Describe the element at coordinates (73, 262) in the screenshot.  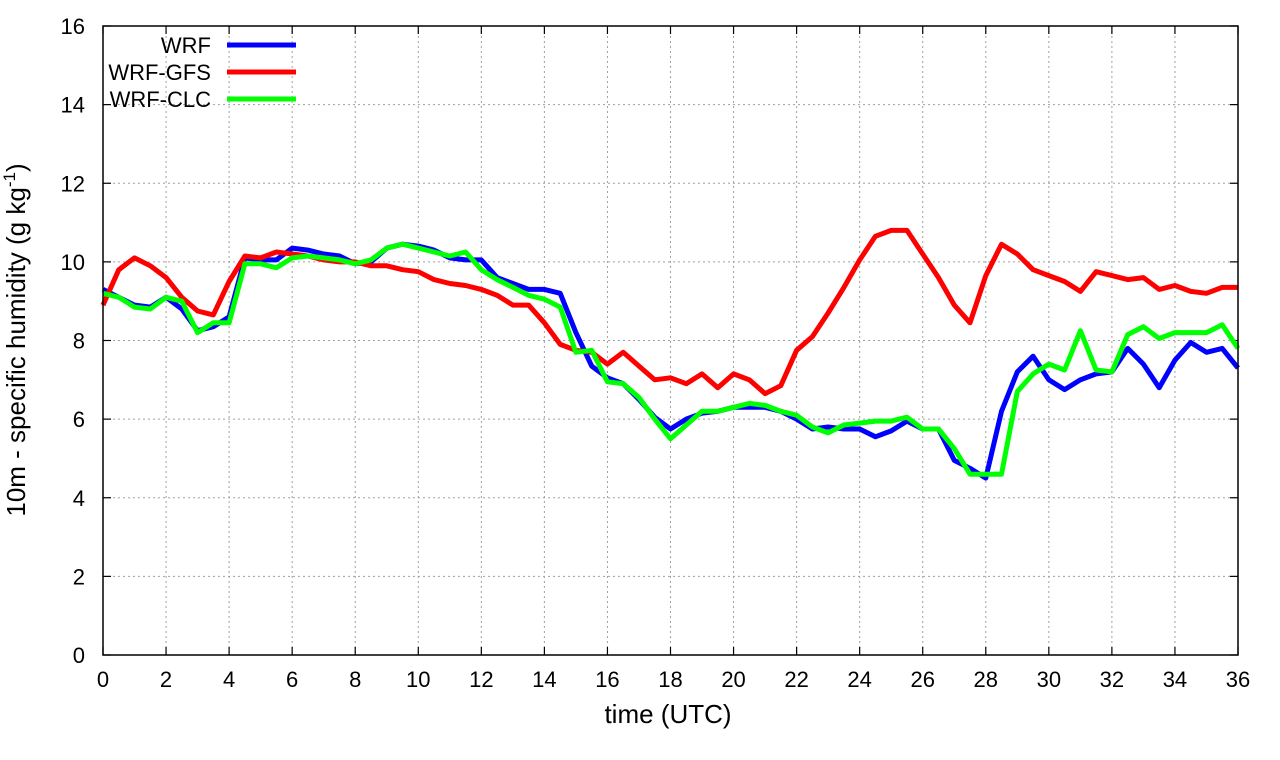
I see `y-tick-label: 10` at that location.